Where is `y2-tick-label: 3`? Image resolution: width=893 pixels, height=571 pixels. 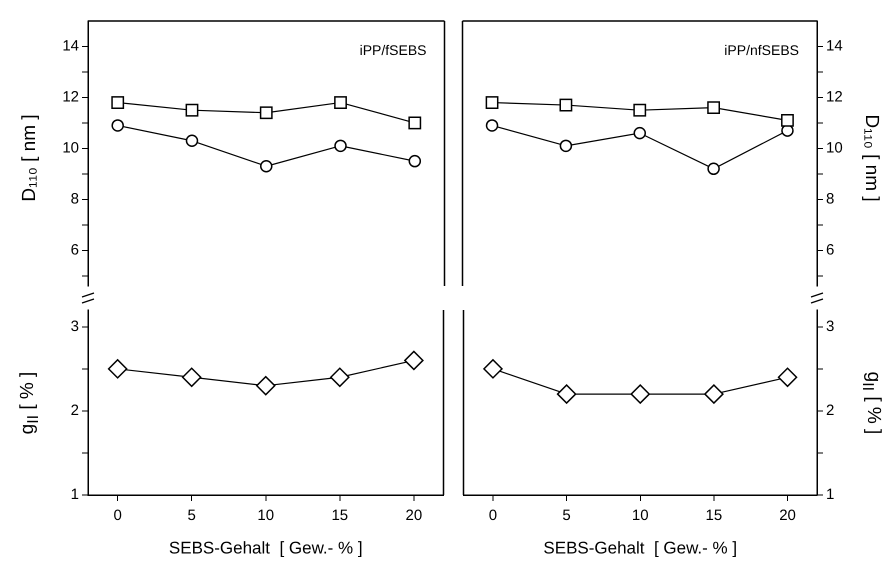 y2-tick-label: 3 is located at coordinates (830, 326).